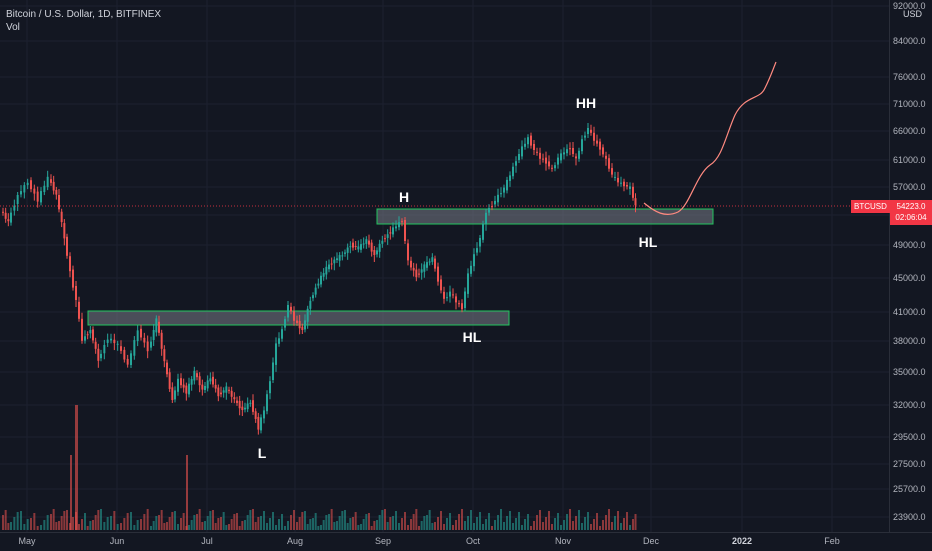  What do you see at coordinates (383, 541) in the screenshot?
I see `time-tick: Sep` at bounding box center [383, 541].